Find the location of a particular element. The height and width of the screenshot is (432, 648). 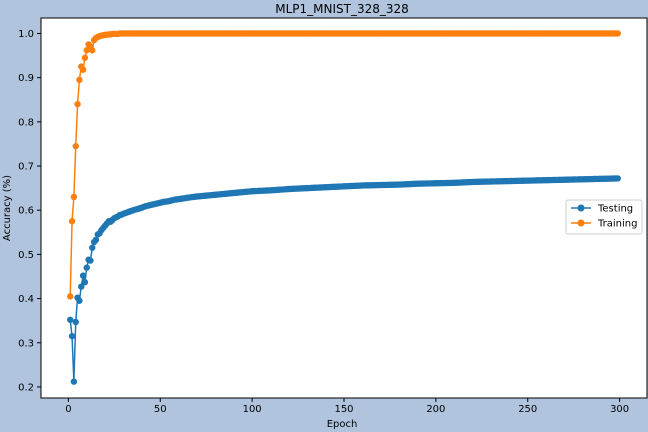

y-tick-label: 0.3 is located at coordinates (26, 343).